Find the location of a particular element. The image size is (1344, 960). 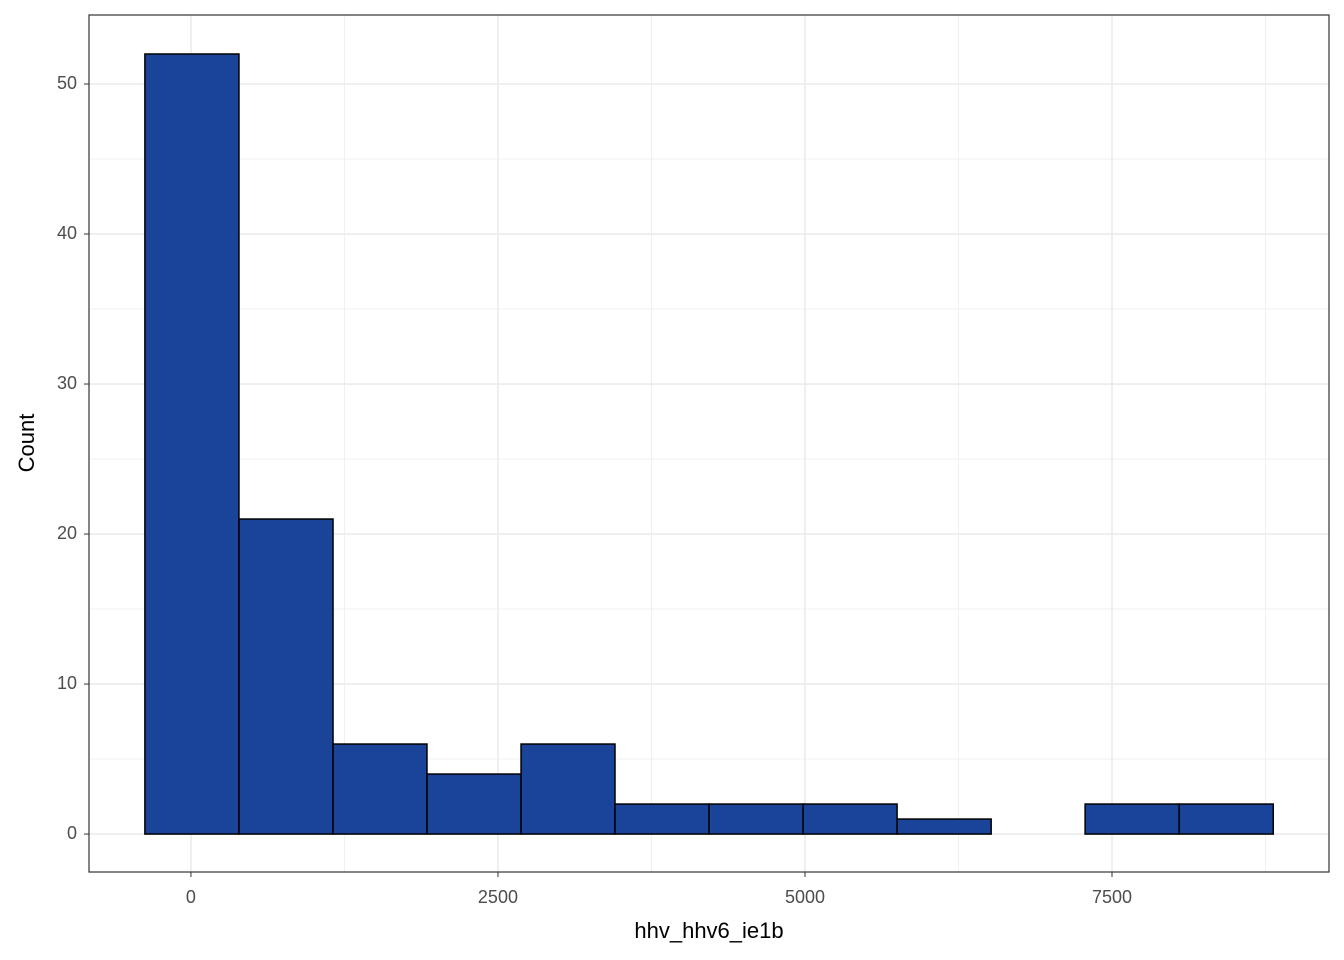

y-tick-label: 30 is located at coordinates (67, 383).